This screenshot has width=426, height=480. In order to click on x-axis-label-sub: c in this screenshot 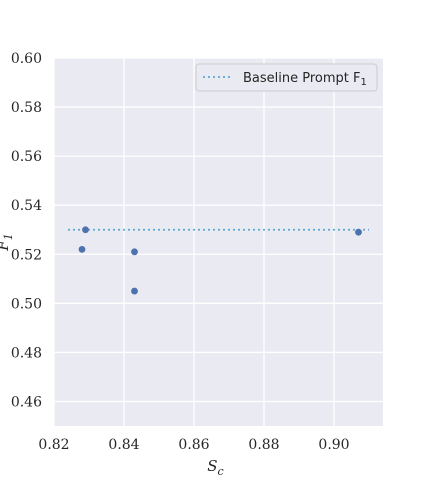, I will do `click(221, 471)`.